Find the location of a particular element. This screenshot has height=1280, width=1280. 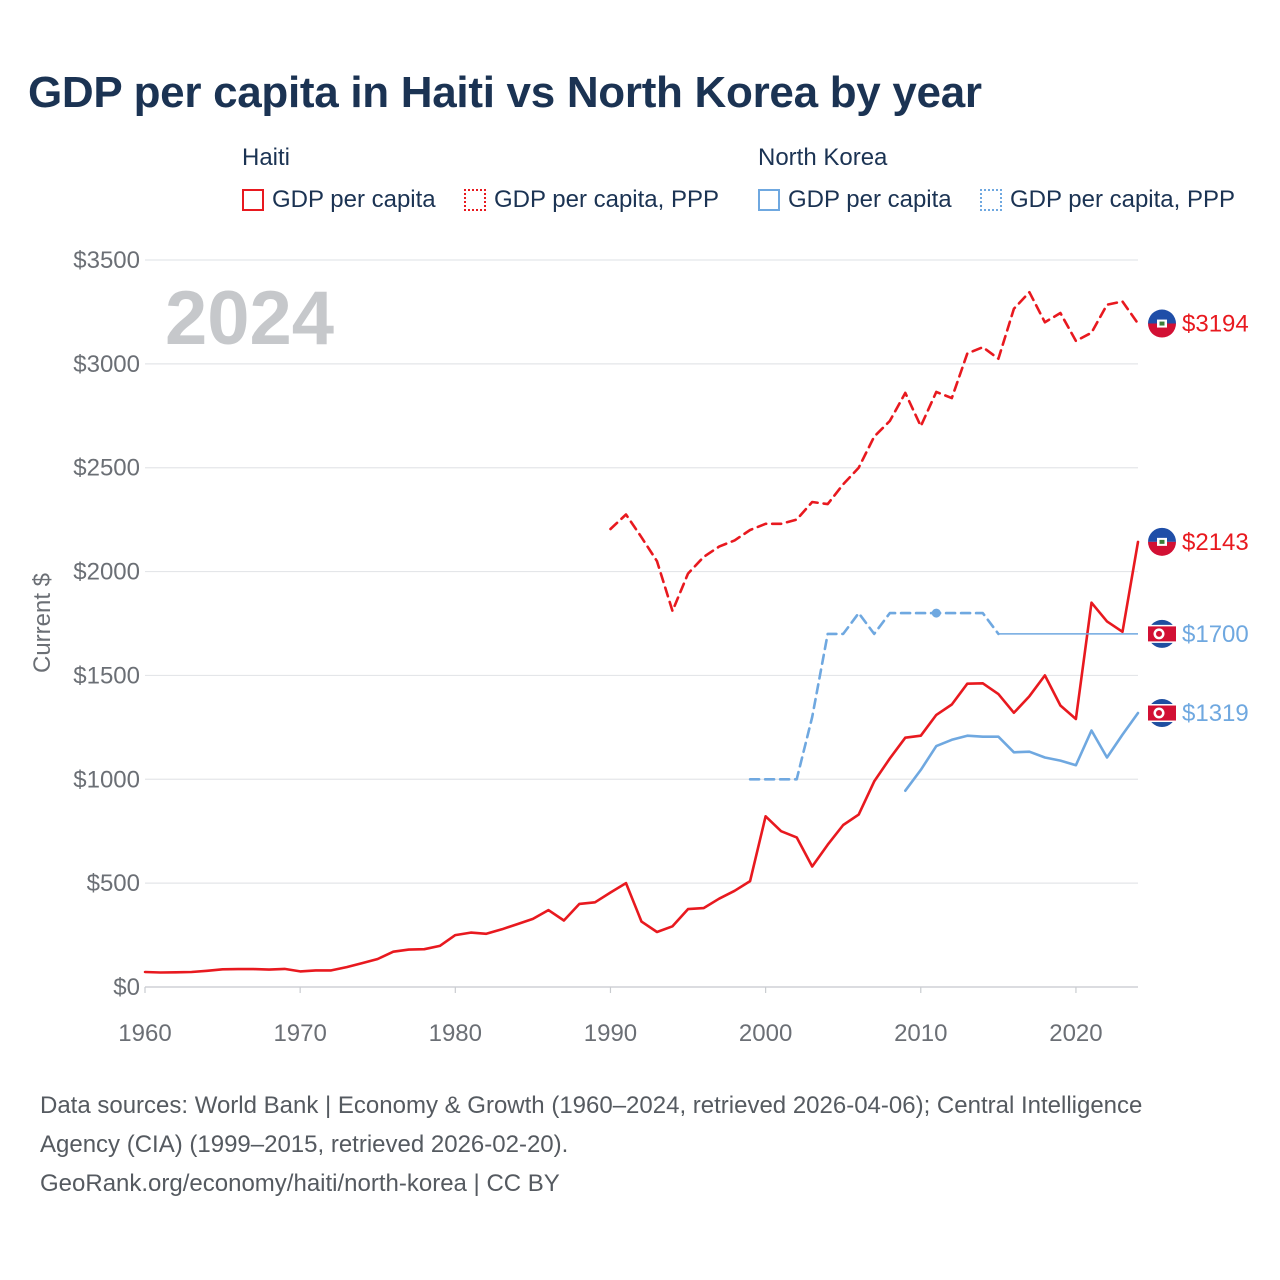

end-value-label: $2143 is located at coordinates (1215, 542).